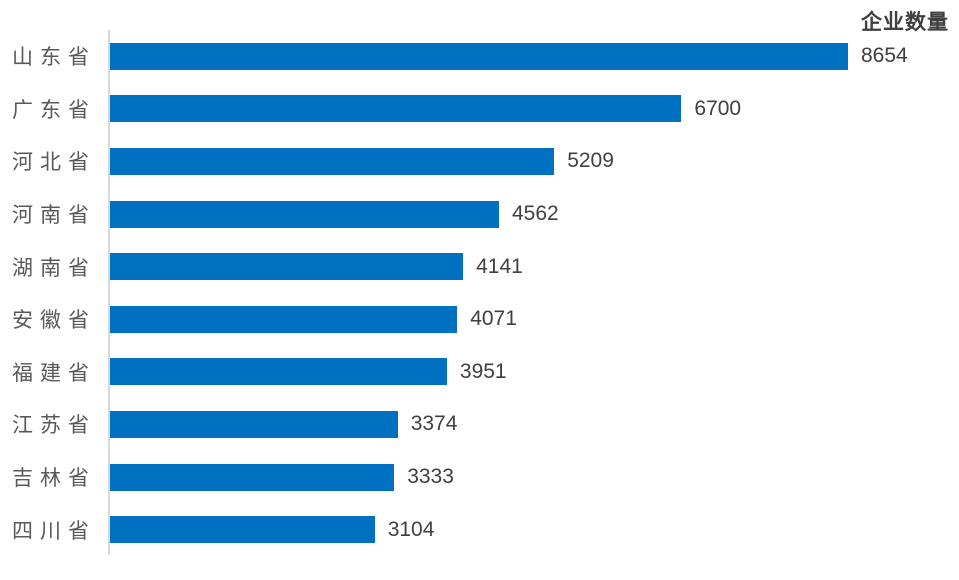 The width and height of the screenshot is (959, 580). I want to click on bar-row: 四川省 3104, so click(479, 529).